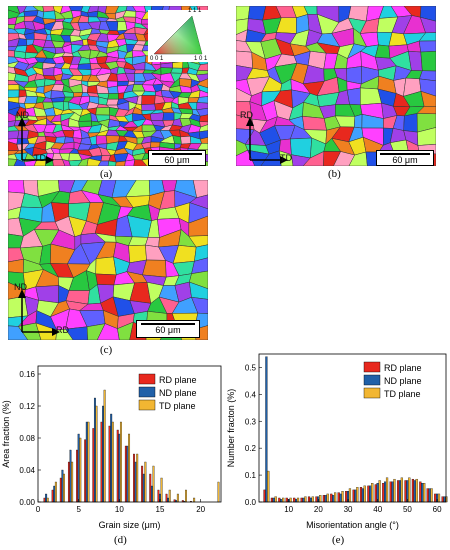 This screenshot has width=450, height=550. I want to click on scale-bar-label-c: 60 μm, so click(168, 330).